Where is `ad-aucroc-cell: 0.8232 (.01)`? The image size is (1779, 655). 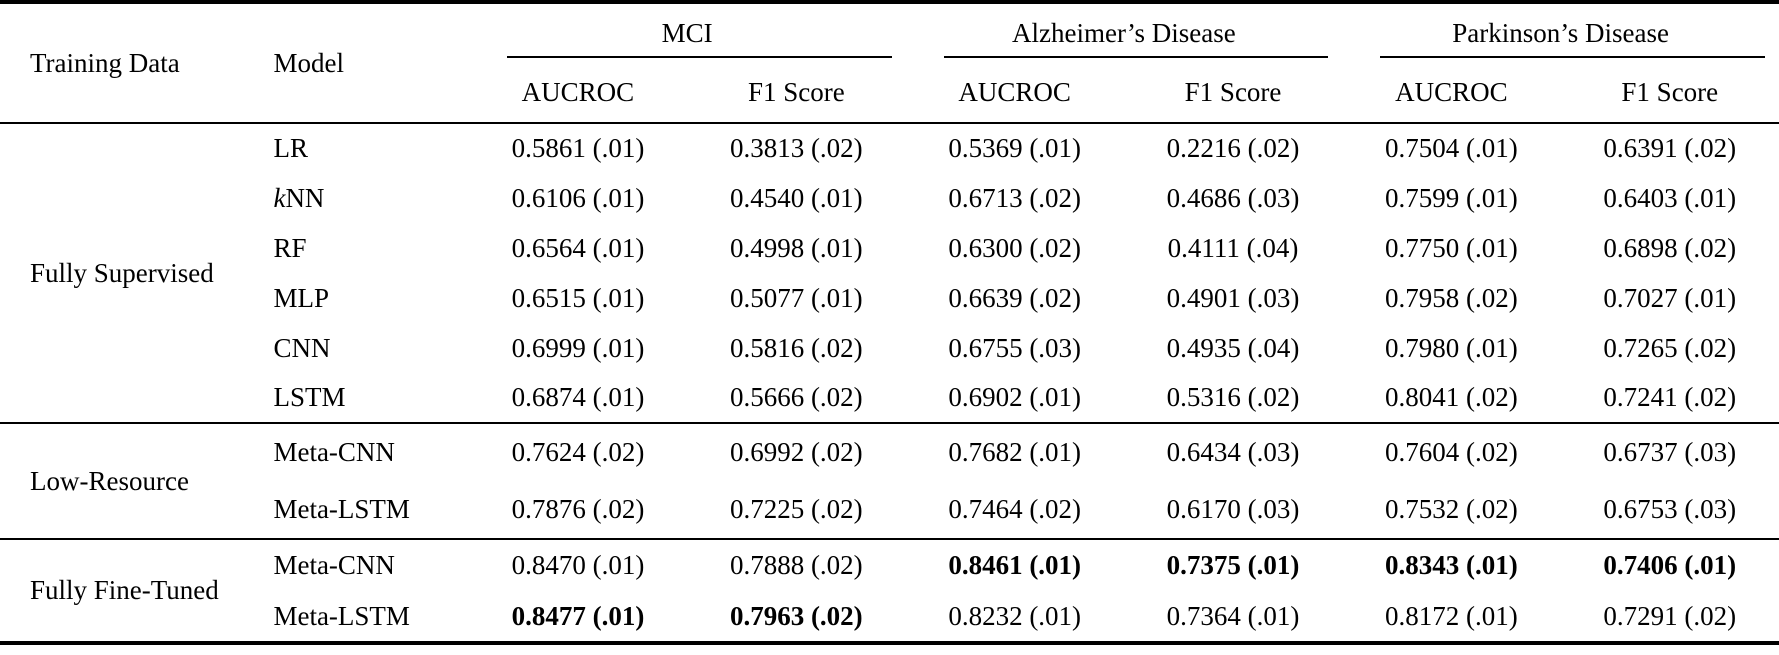
ad-aucroc-cell: 0.8232 (.01) is located at coordinates (1015, 615).